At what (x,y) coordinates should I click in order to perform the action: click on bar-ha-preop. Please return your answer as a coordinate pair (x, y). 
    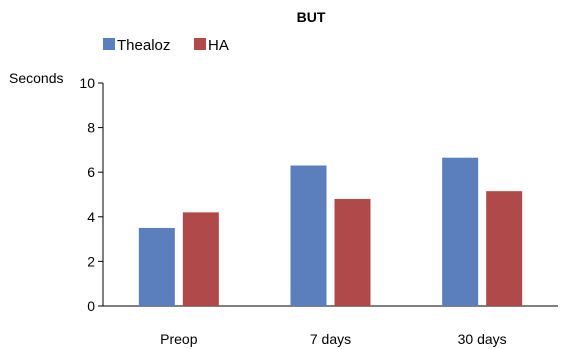
    Looking at the image, I should click on (200, 259).